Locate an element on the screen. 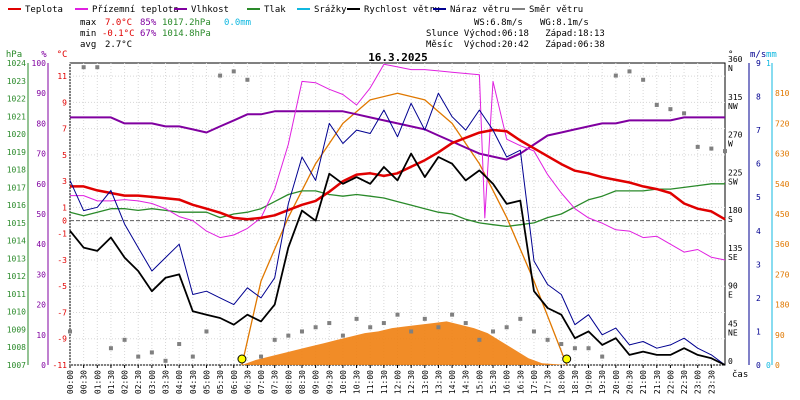  pressure-tick-label: 1014 is located at coordinates (16, 241).